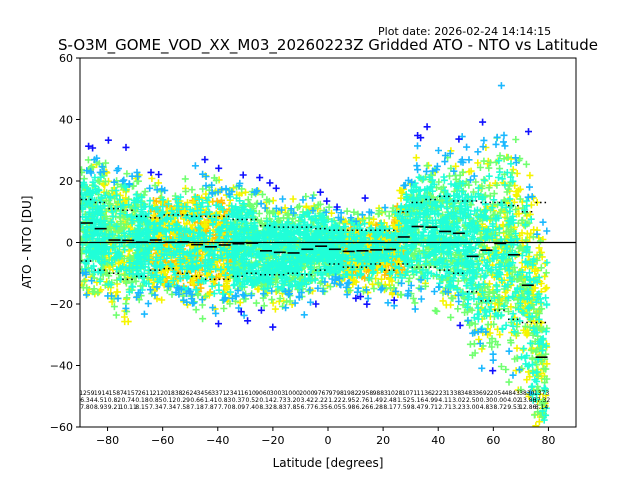 The image size is (640, 480). What do you see at coordinates (512, 393) in the screenshot?
I see `bin-count-label: 4843` at bounding box center [512, 393].